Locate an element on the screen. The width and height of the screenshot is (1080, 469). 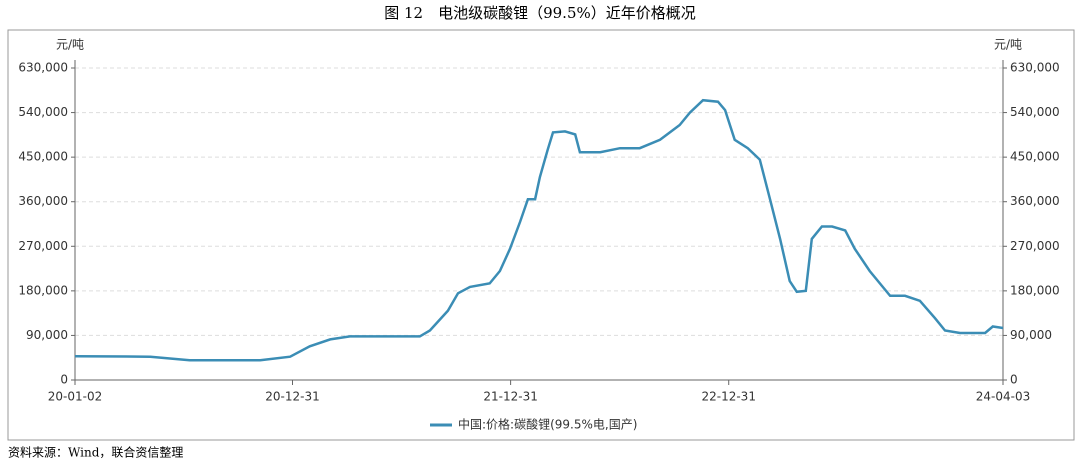
y-tick-label: 90,000 is located at coordinates (47, 335).